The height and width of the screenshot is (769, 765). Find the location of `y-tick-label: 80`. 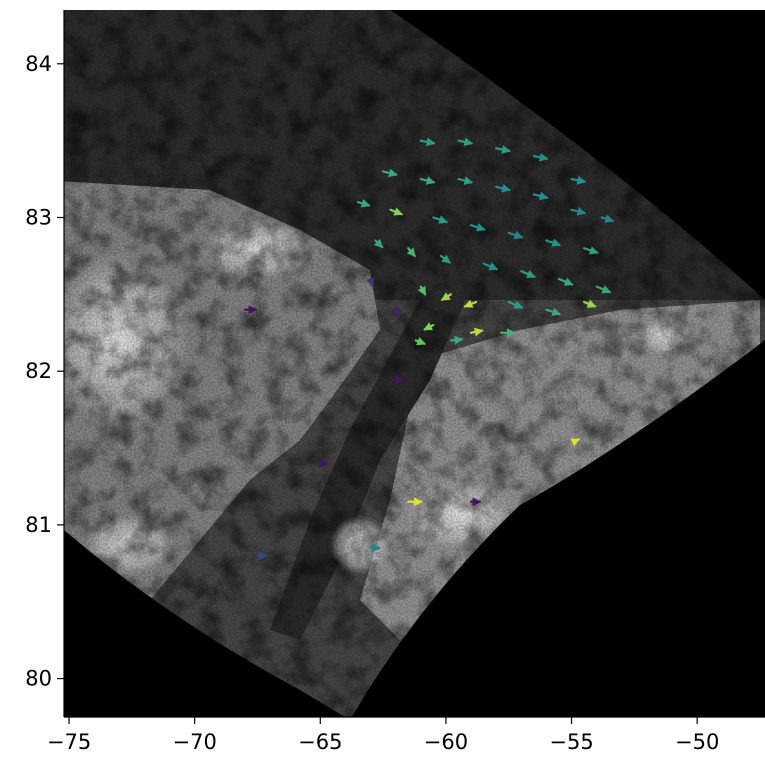

y-tick-label: 80 is located at coordinates (38, 679).